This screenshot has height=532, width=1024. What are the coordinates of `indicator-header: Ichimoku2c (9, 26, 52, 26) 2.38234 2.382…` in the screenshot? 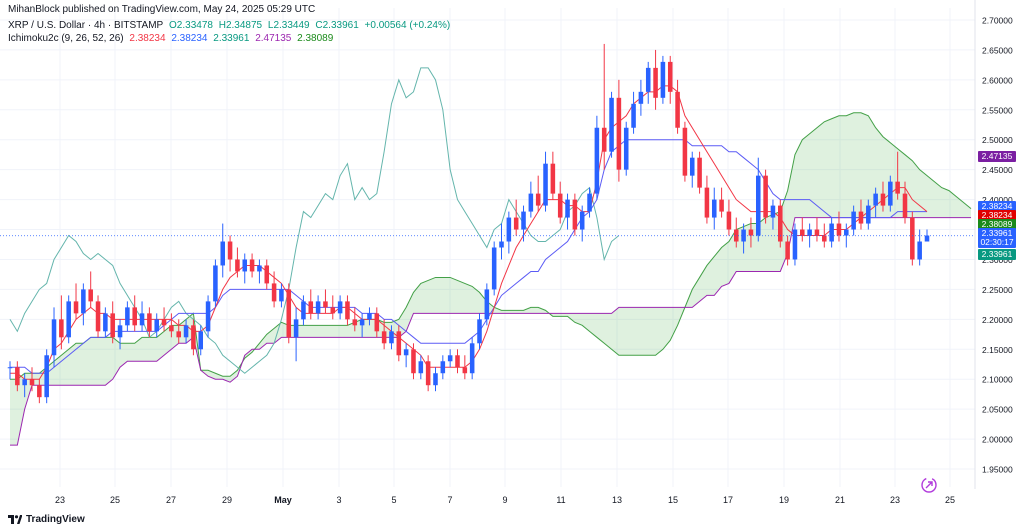 It's located at (172, 38).